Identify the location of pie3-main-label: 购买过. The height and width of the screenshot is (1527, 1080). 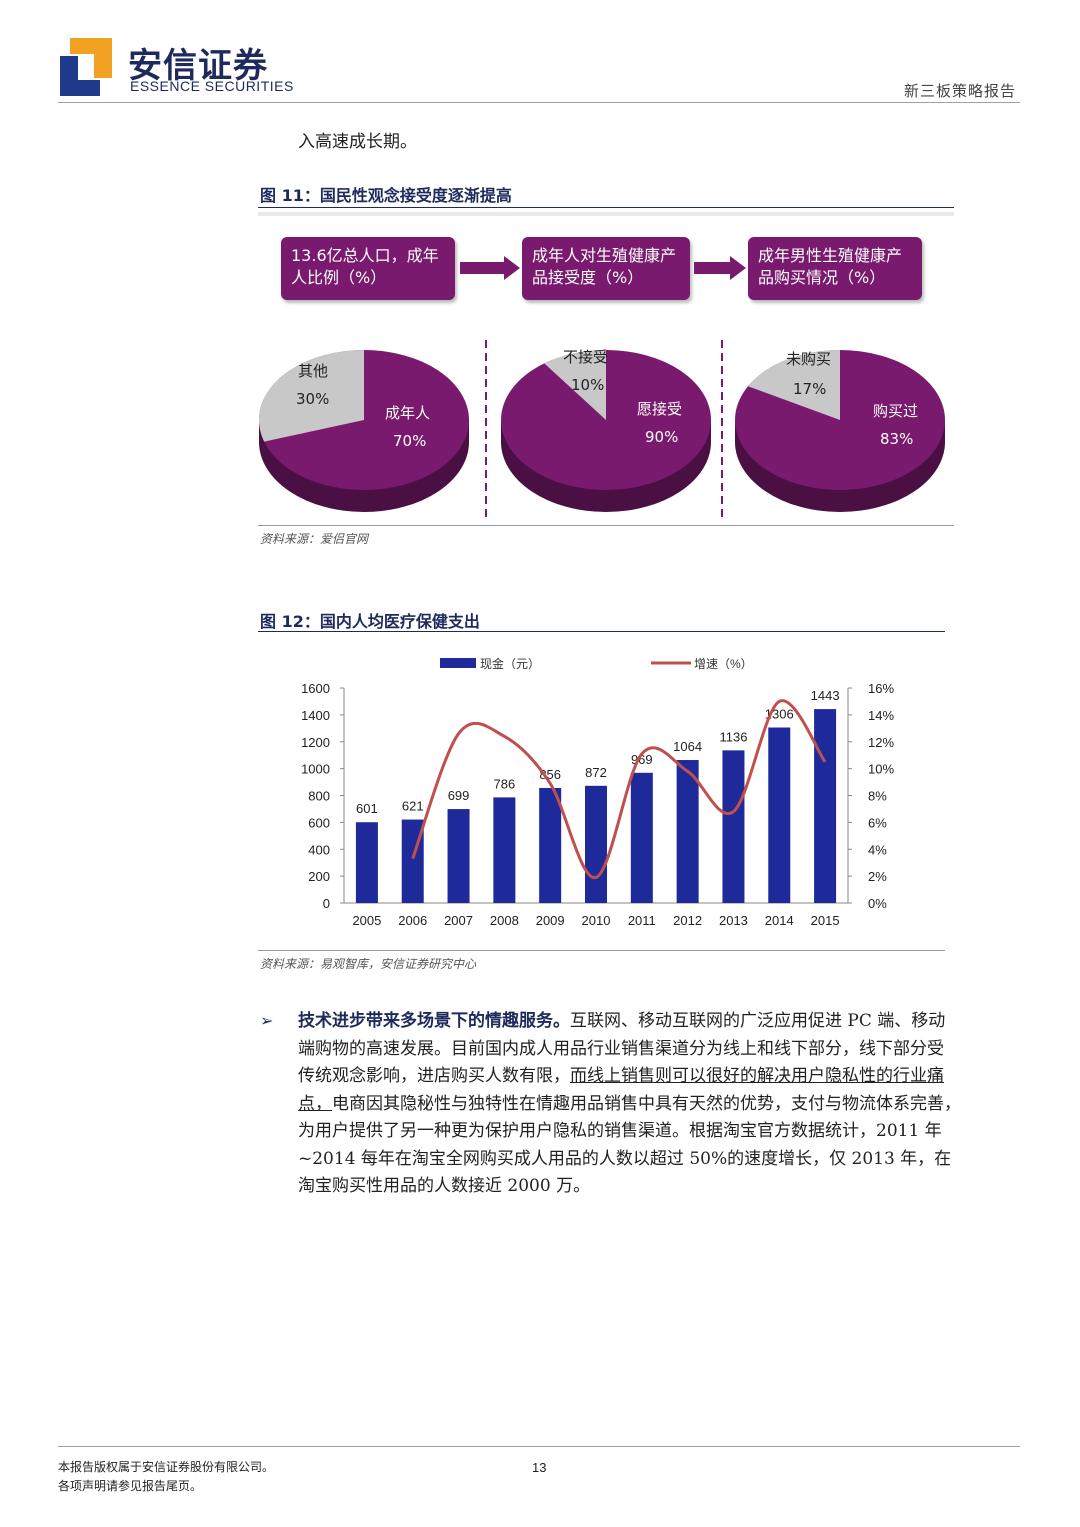
(896, 411).